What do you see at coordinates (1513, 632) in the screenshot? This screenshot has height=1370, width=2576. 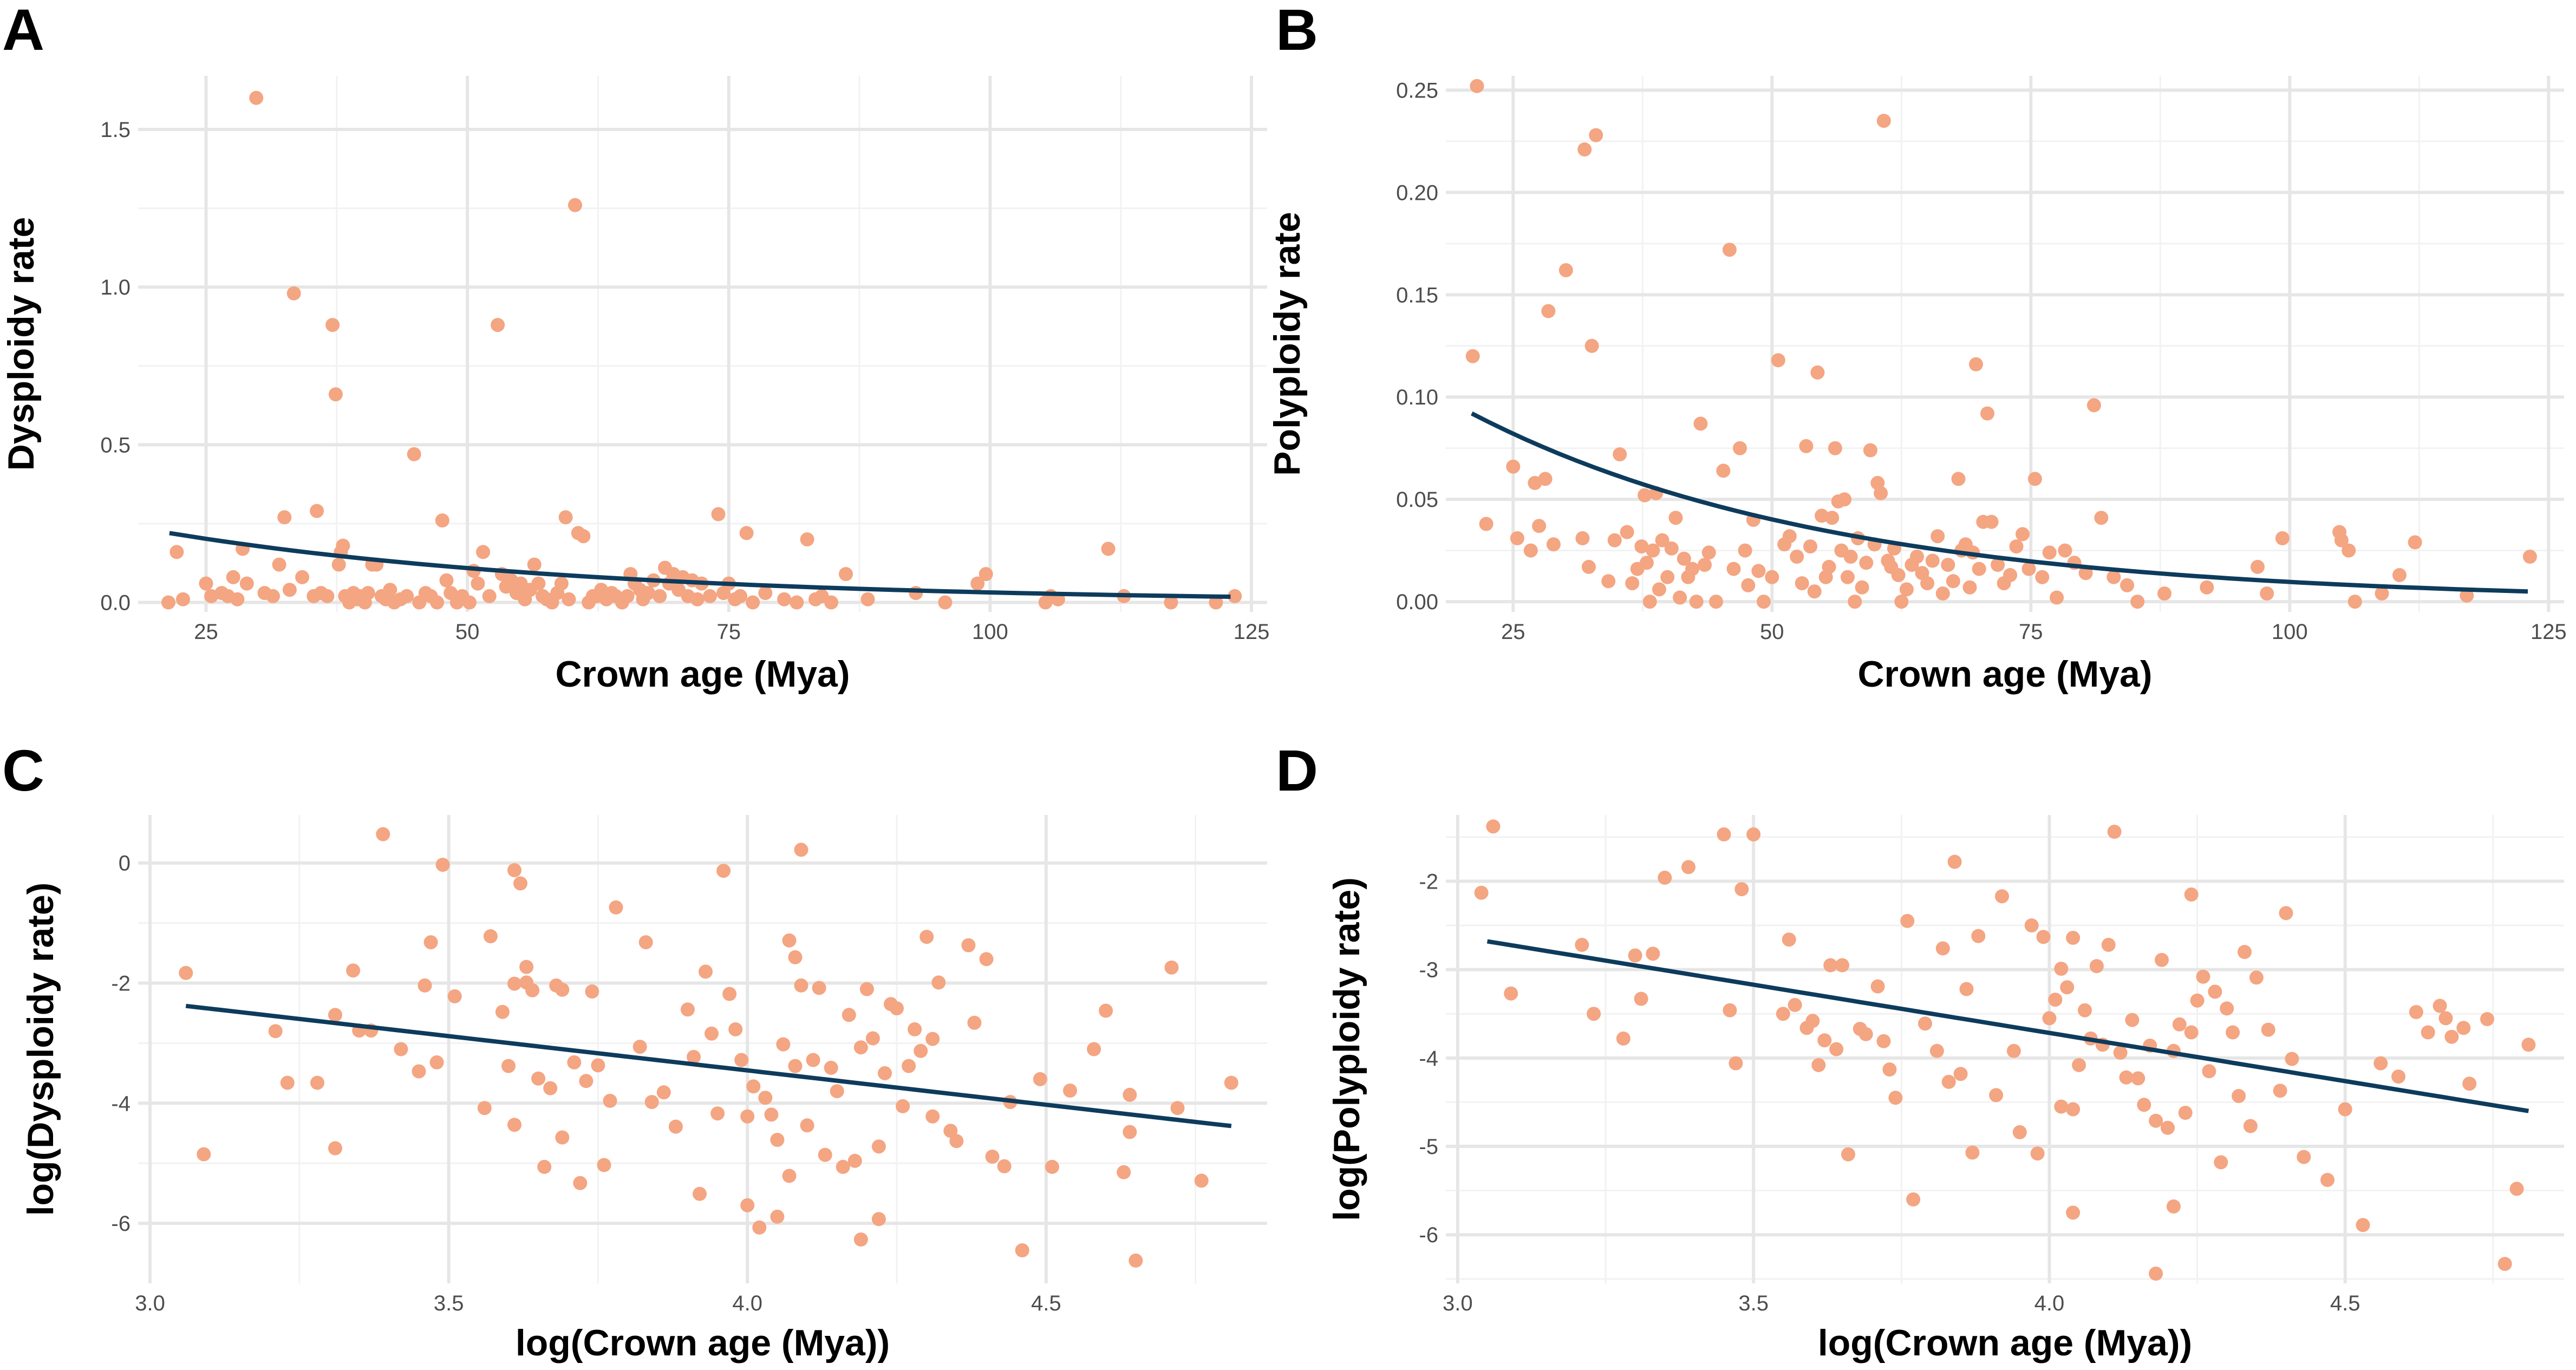 I see `x-tick-label: 25` at bounding box center [1513, 632].